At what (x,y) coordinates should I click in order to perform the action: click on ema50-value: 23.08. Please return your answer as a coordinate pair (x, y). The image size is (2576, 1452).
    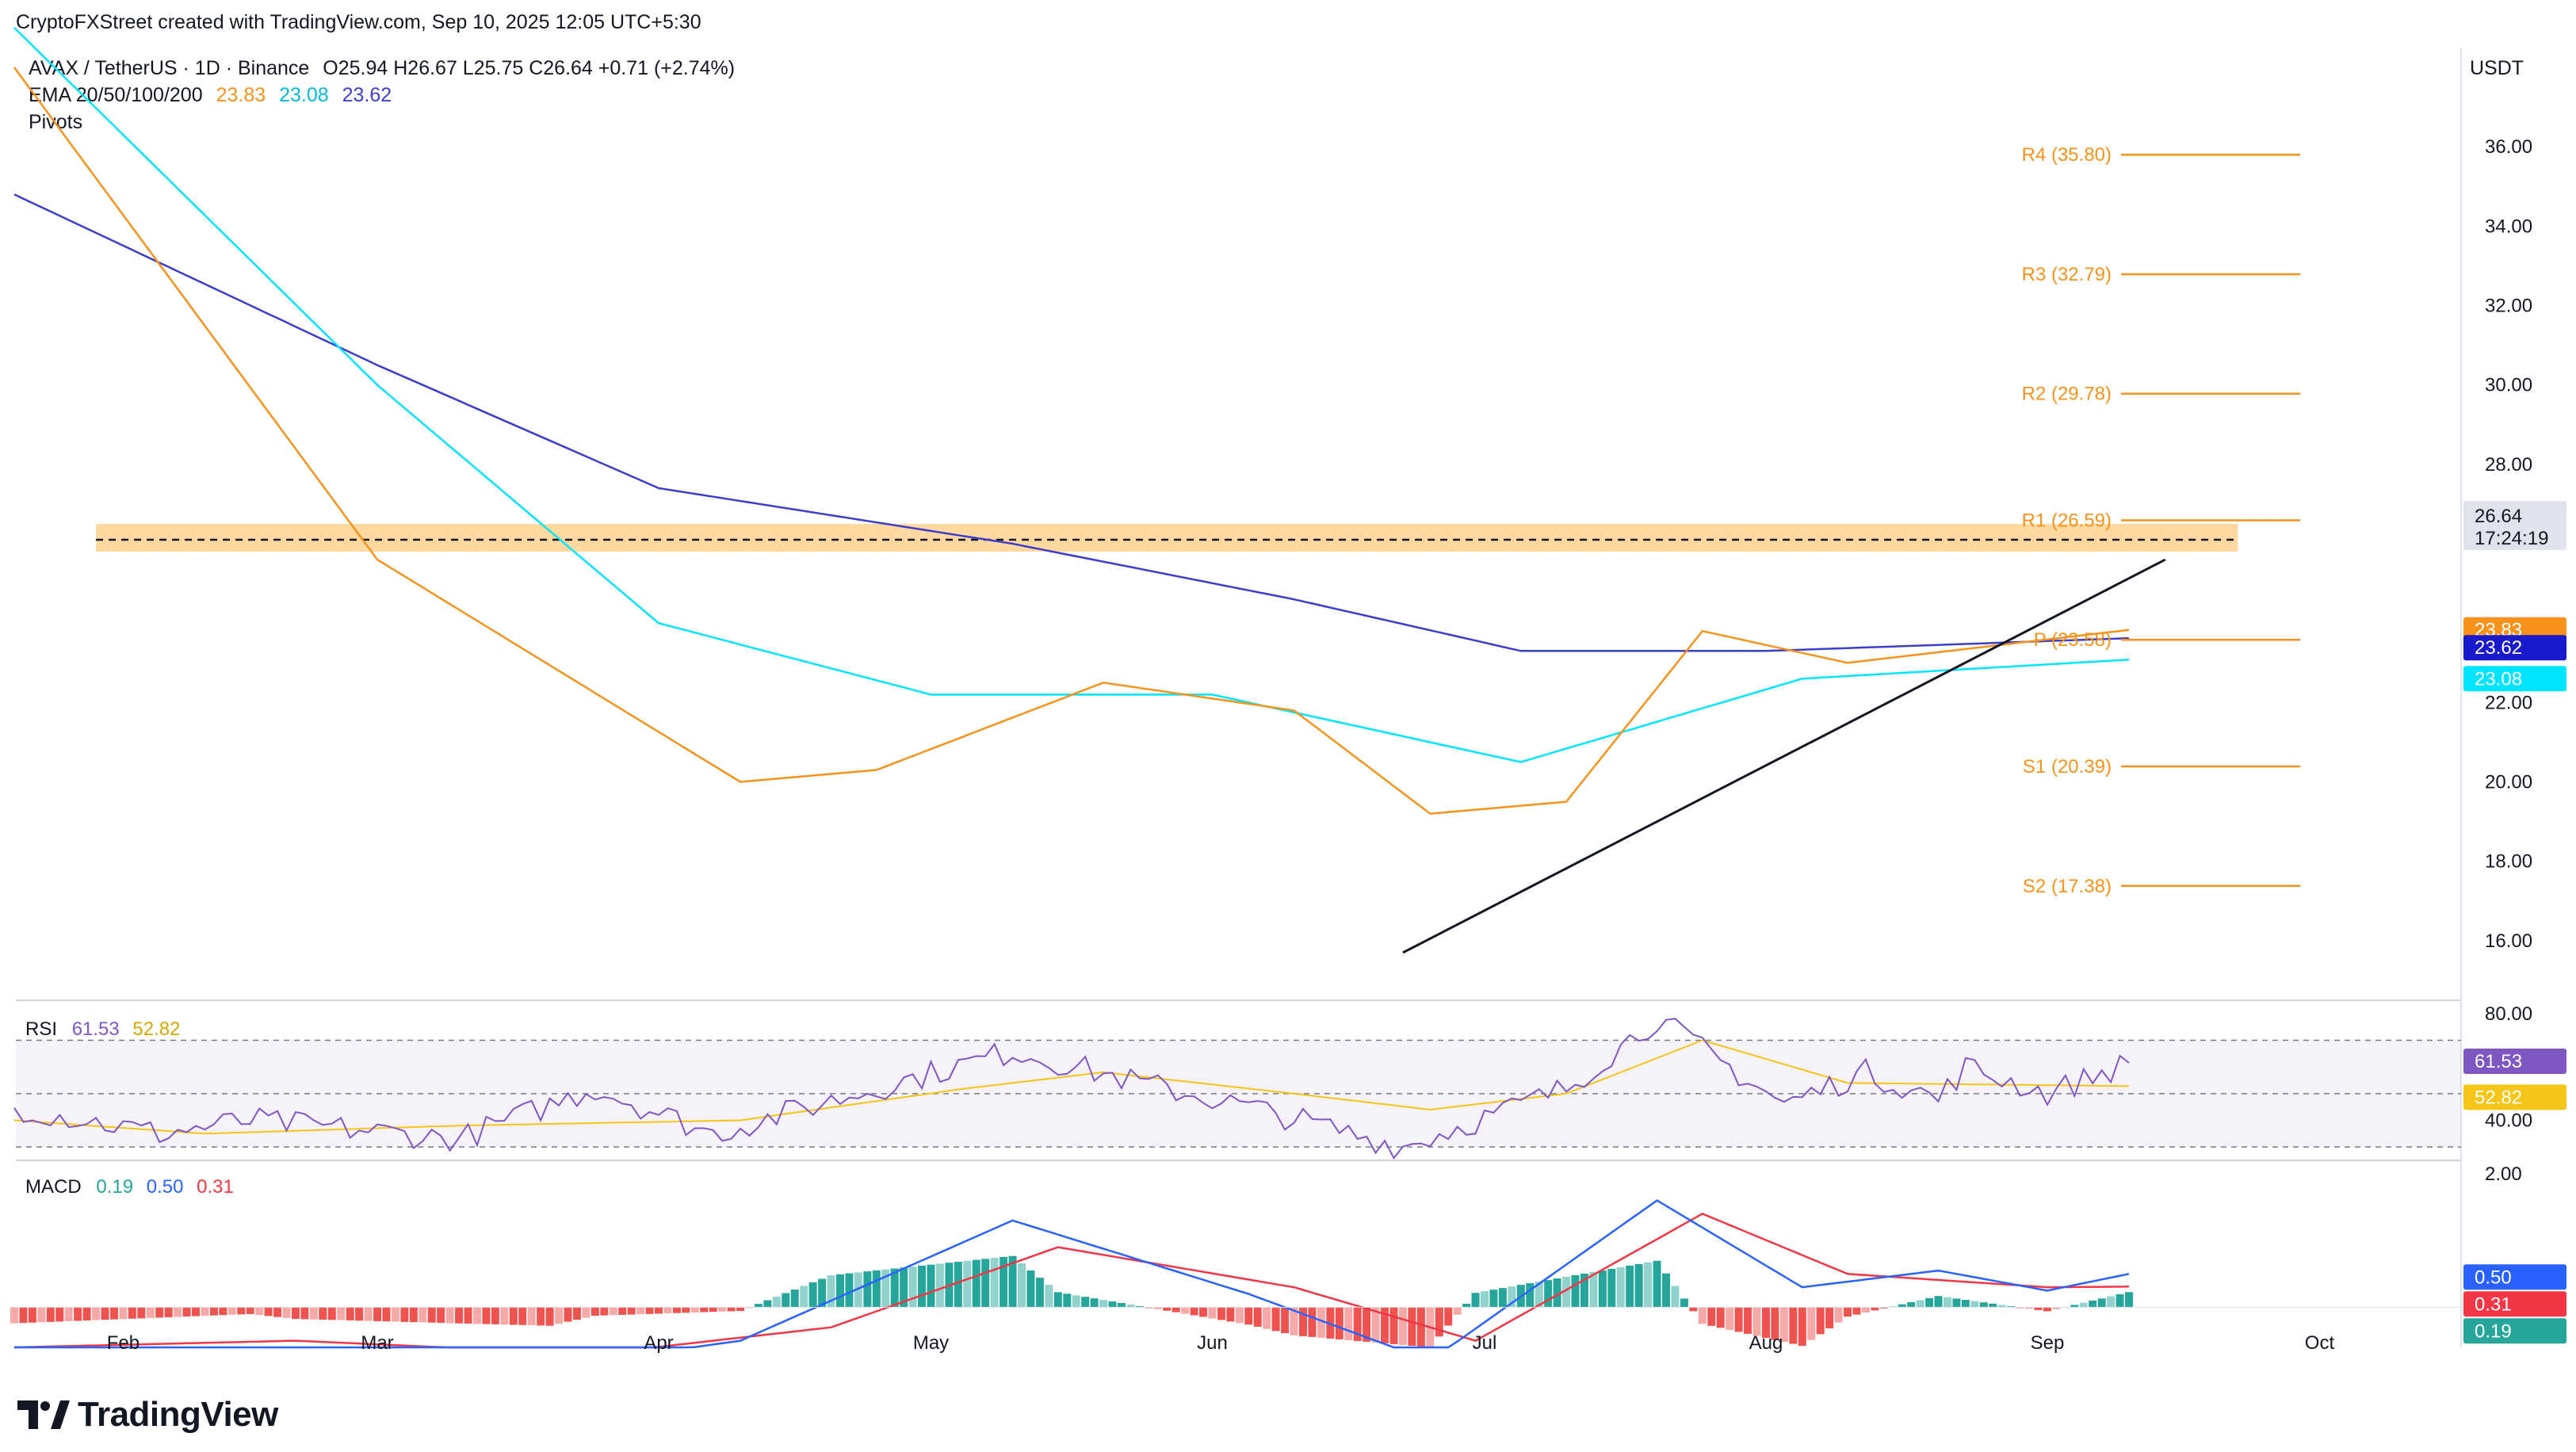
    Looking at the image, I should click on (304, 95).